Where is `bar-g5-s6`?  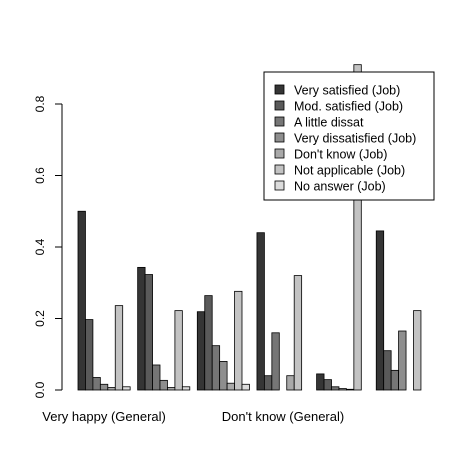 bar-g5-s6 is located at coordinates (357, 227).